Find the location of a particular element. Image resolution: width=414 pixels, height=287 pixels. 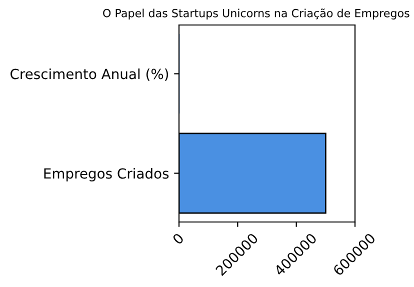

y-tick-label: Empregos Criados is located at coordinates (106, 175).